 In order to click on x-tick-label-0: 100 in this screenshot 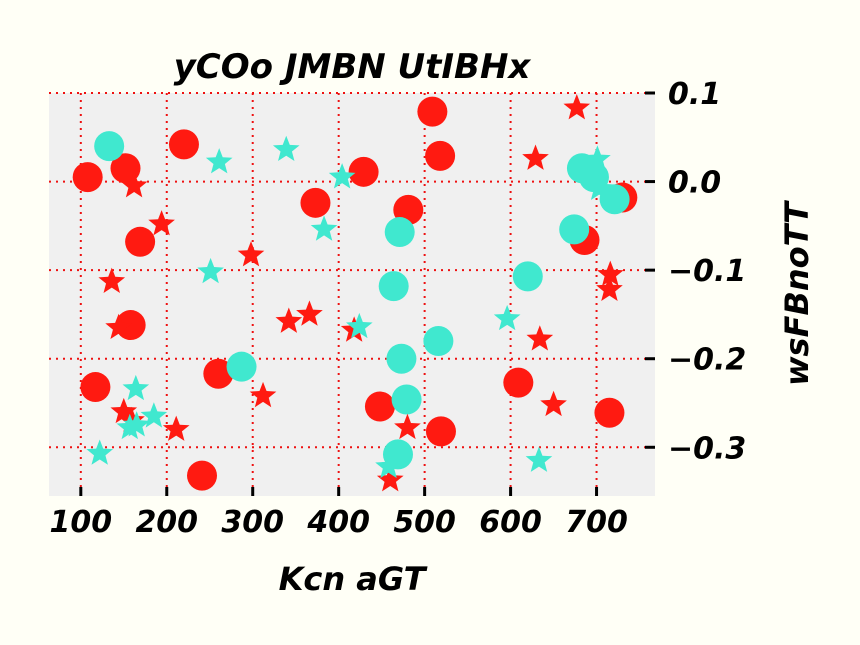, I will do `click(80, 522)`.